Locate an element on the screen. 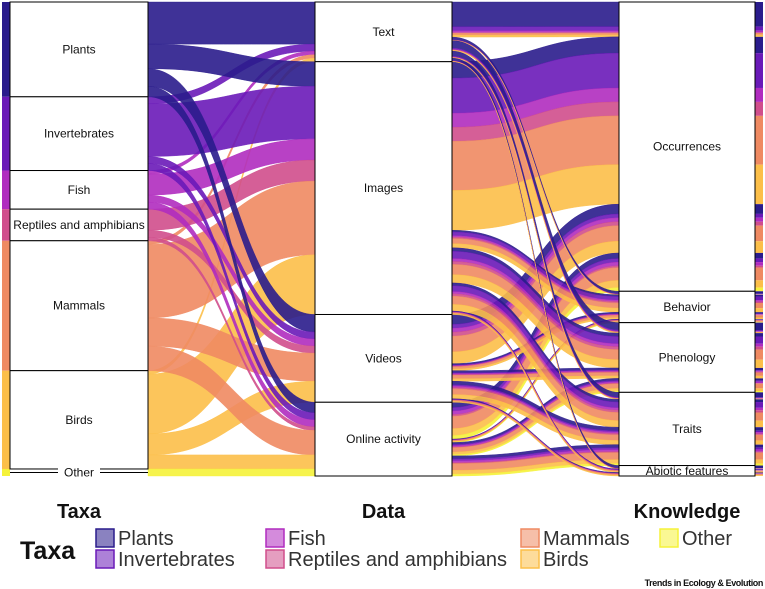 Image resolution: width=765 pixels, height=589 pixels. node-label-plants: Plants is located at coordinates (78, 49).